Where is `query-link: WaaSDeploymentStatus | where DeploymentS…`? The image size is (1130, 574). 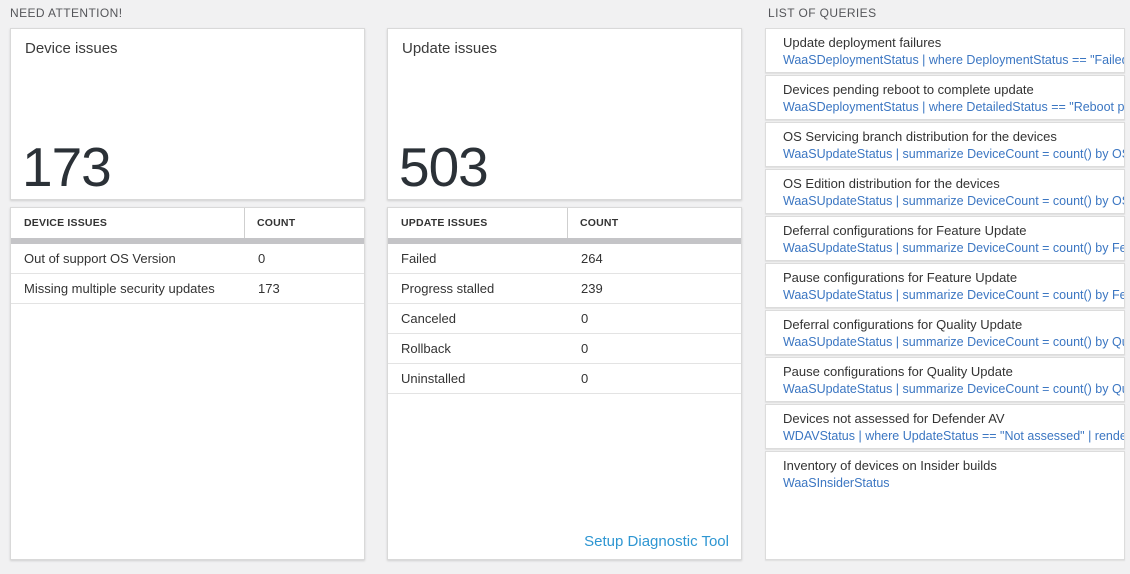
query-link: WaaSDeploymentStatus | where DeploymentS… is located at coordinates (954, 60).